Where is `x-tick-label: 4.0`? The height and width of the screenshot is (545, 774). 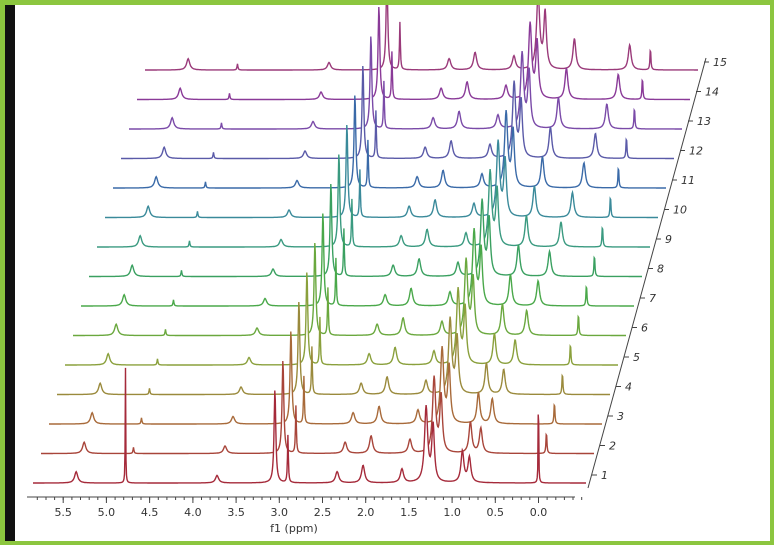
x-tick-label: 4.0 is located at coordinates (193, 512).